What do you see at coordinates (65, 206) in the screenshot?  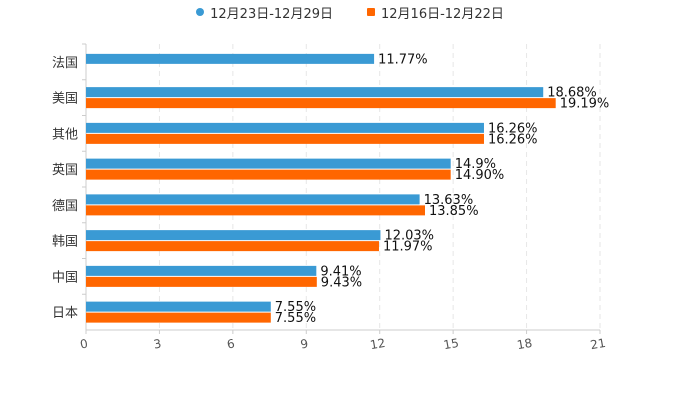 I see `y-tick-label: 德国` at bounding box center [65, 206].